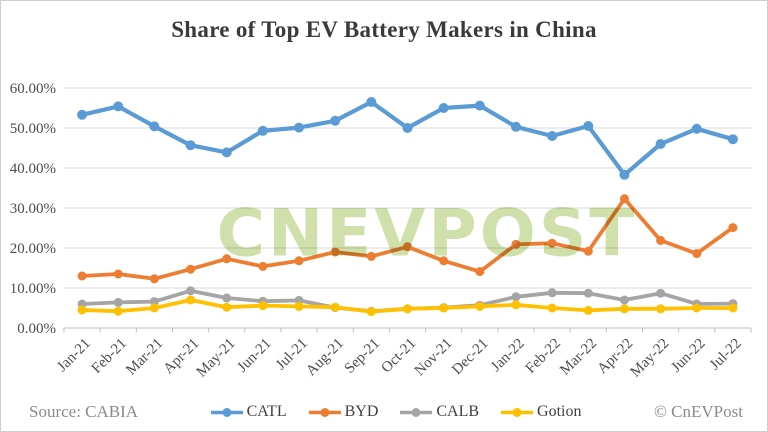 The width and height of the screenshot is (768, 432). What do you see at coordinates (543, 356) in the screenshot?
I see `x-axis-tick-label: Feb-22` at bounding box center [543, 356].